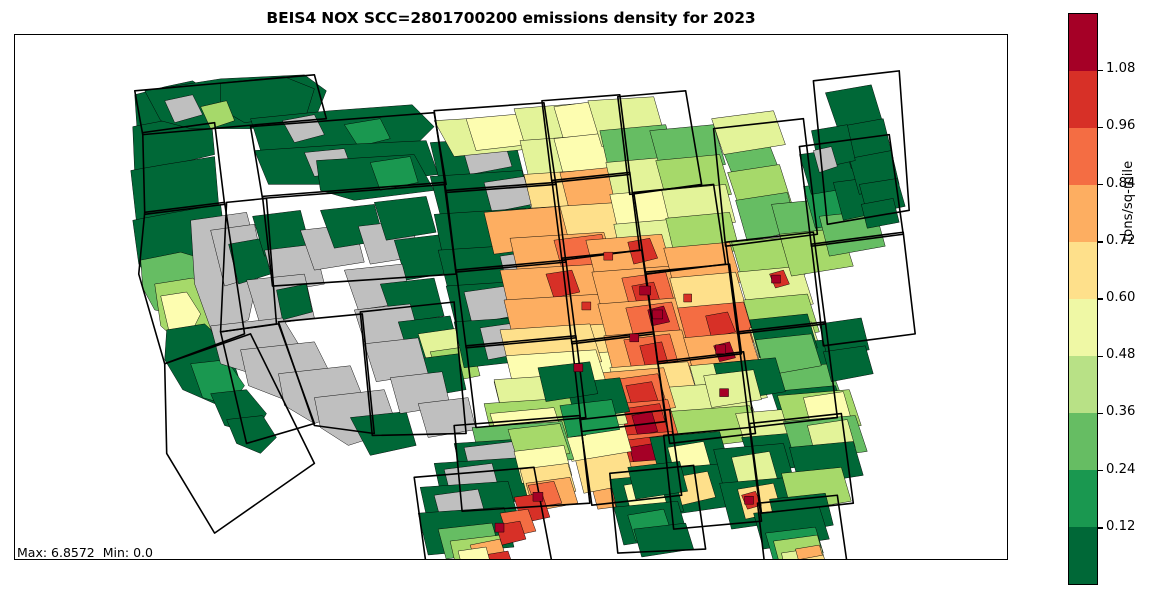  What do you see at coordinates (1121, 469) in the screenshot?
I see `colorbar-tick-label: 0.24` at bounding box center [1121, 469].